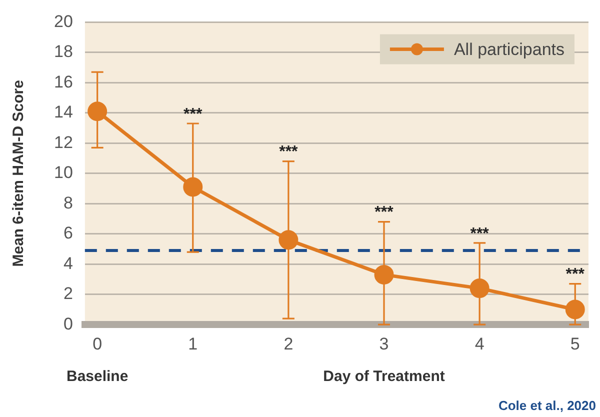 This screenshot has height=417, width=600. I want to click on text: Baseline, so click(97, 377).